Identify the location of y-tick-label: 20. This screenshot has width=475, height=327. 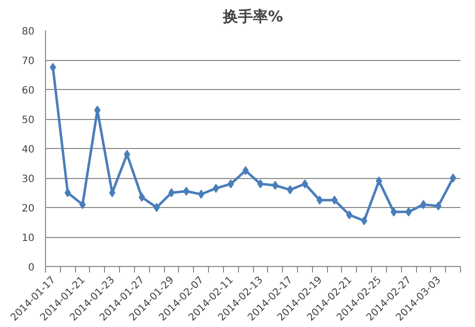
(28, 209).